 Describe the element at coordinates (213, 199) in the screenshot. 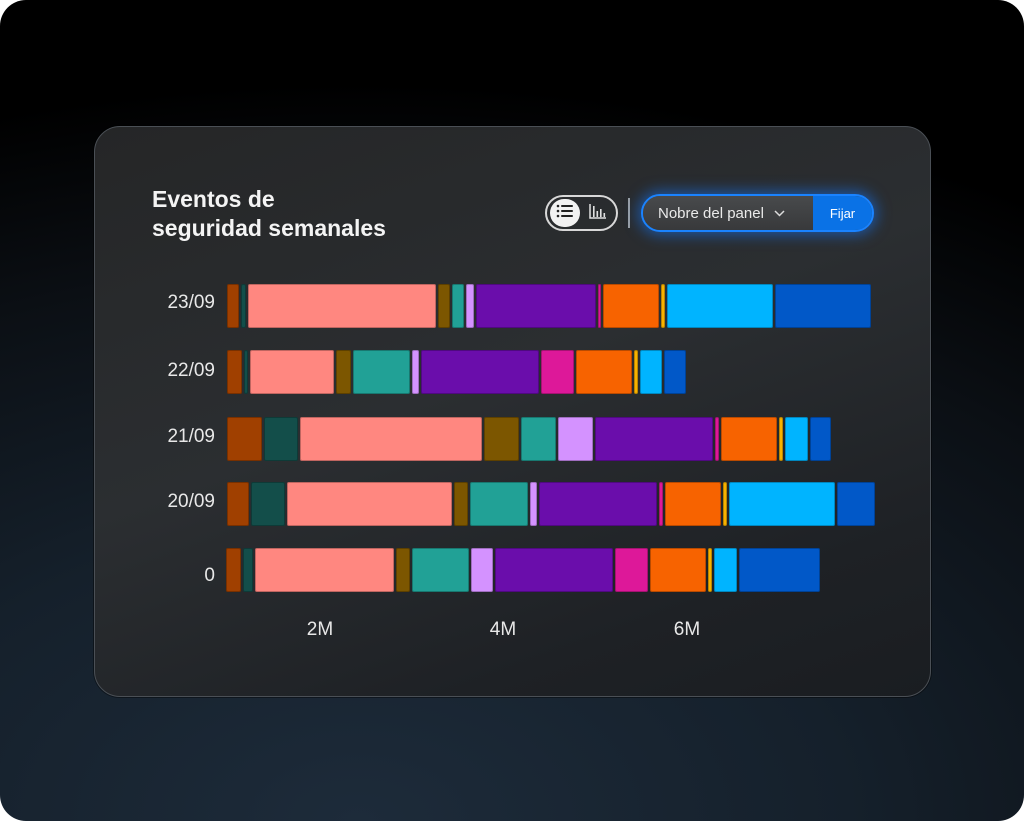

I see `chart-title-line-1: Eventos de` at that location.